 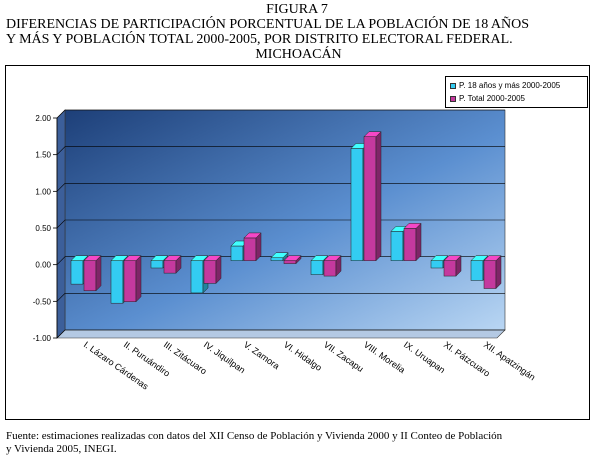 I want to click on legend-swatch-total, so click(x=453, y=98).